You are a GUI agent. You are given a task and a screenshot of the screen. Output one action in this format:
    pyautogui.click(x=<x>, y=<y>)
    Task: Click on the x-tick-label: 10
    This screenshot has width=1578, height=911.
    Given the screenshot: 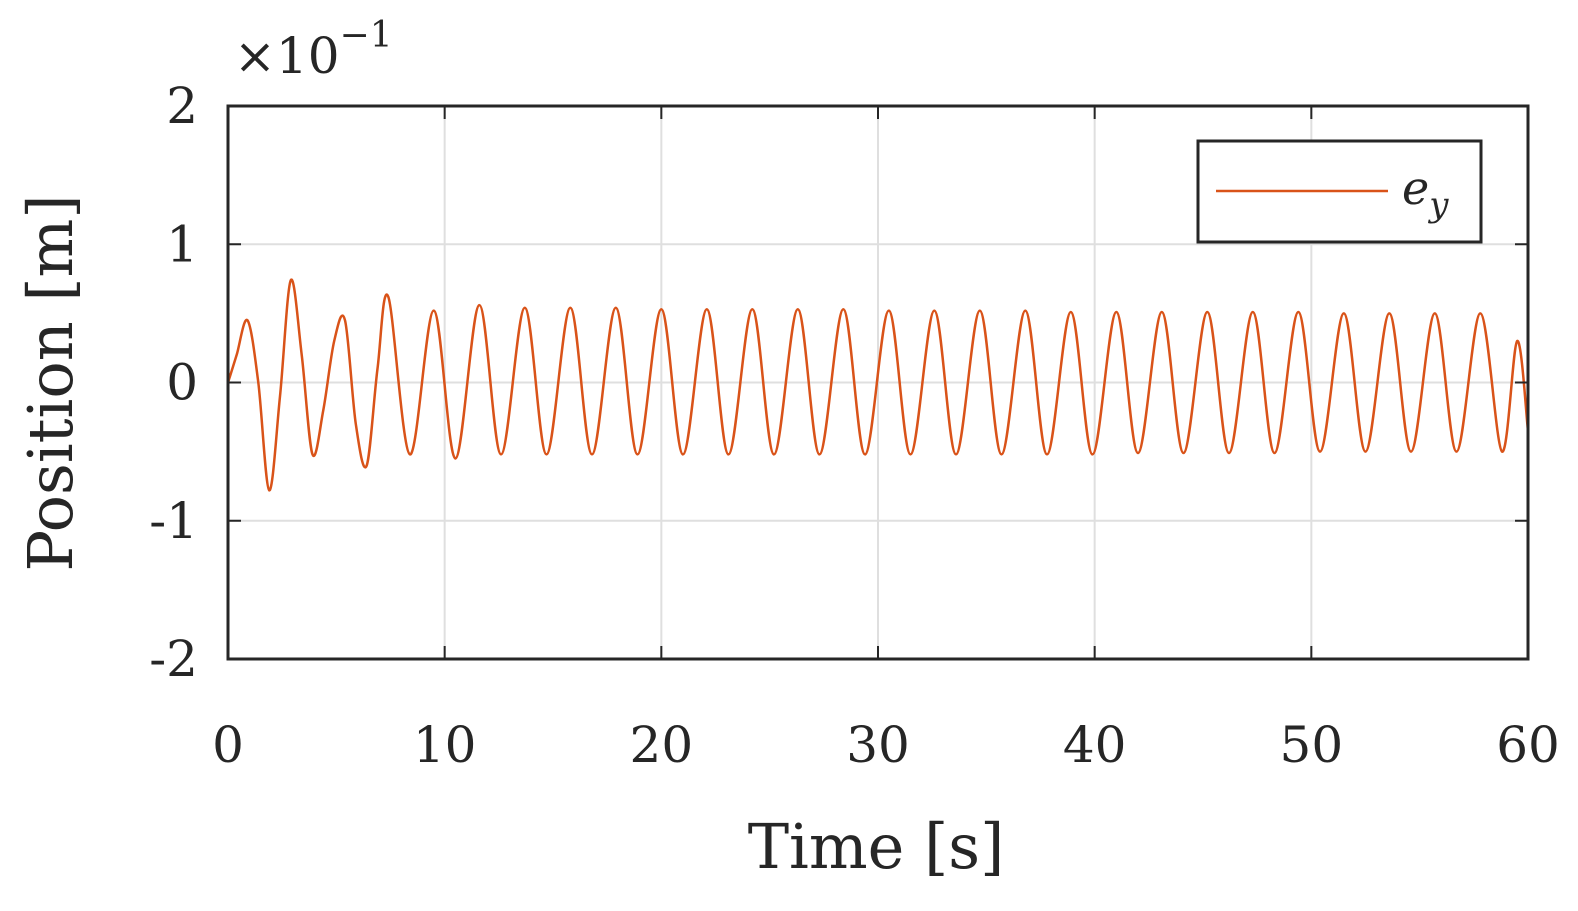 What is the action you would take?
    pyautogui.click(x=445, y=745)
    